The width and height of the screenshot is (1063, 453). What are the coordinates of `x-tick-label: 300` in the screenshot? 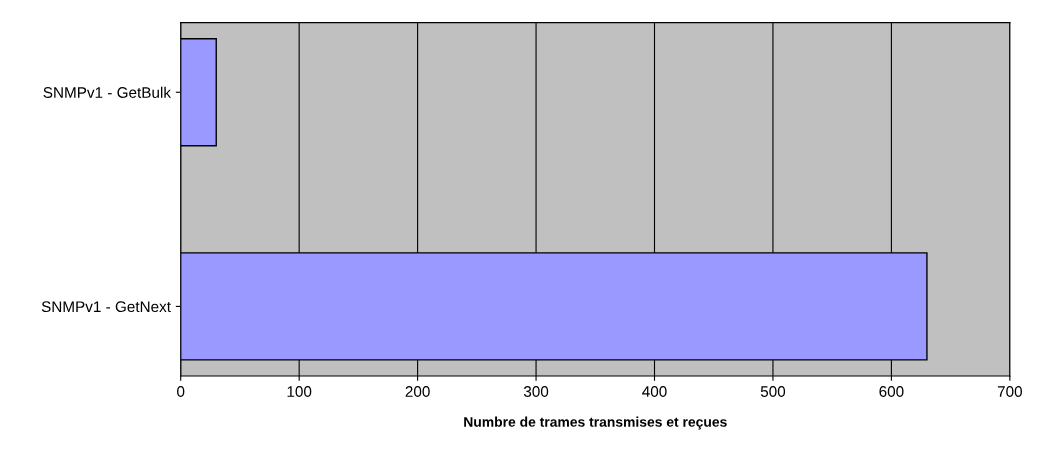 It's located at (536, 391).